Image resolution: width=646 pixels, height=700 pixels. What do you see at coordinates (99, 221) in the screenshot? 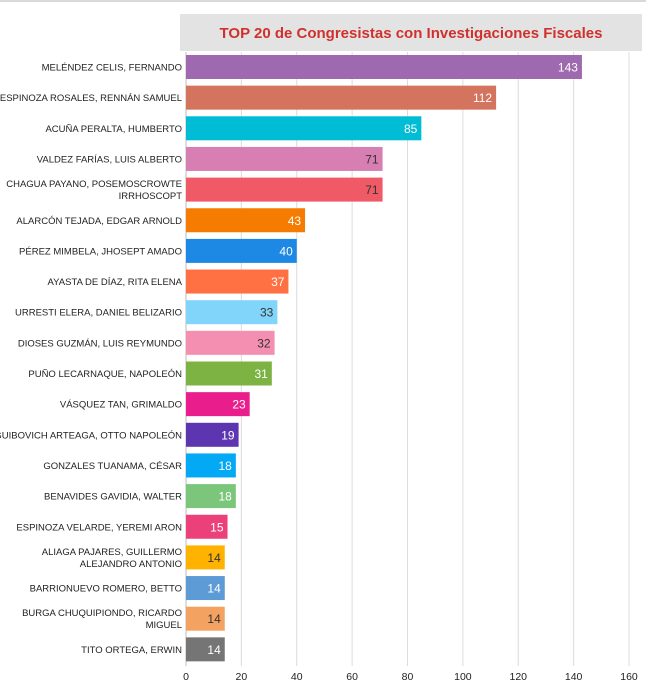
I see `category-label: ALARCÓN TEJADA, EDGAR ARNOLD` at bounding box center [99, 221].